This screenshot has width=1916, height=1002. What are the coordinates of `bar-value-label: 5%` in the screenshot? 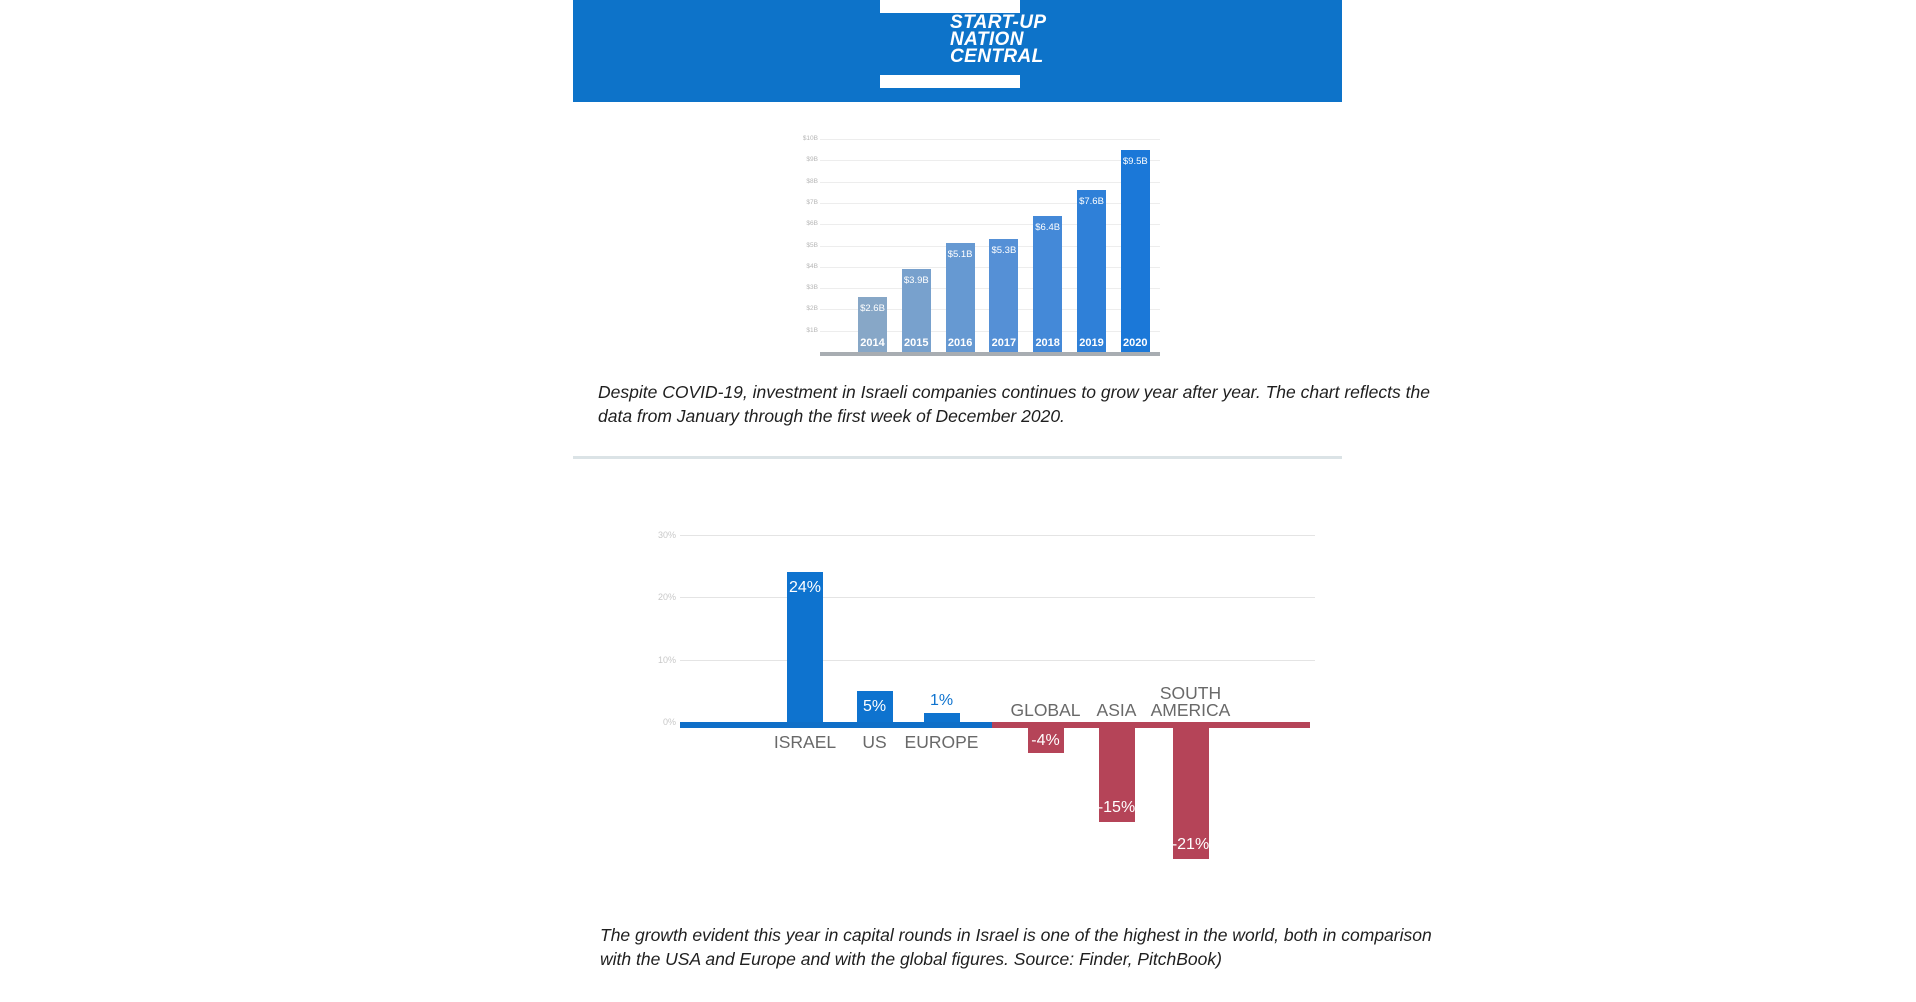 It's located at (874, 706).